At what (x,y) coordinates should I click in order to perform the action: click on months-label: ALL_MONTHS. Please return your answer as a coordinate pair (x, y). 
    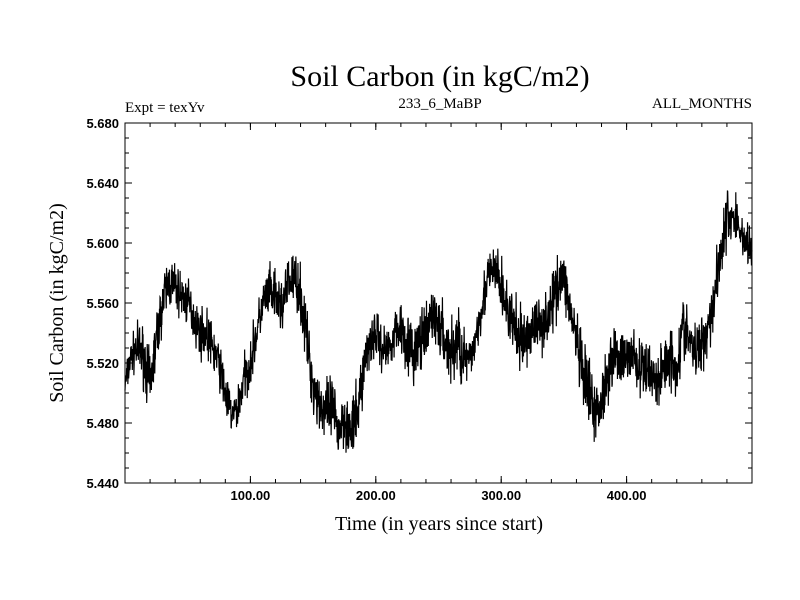
    Looking at the image, I should click on (702, 104).